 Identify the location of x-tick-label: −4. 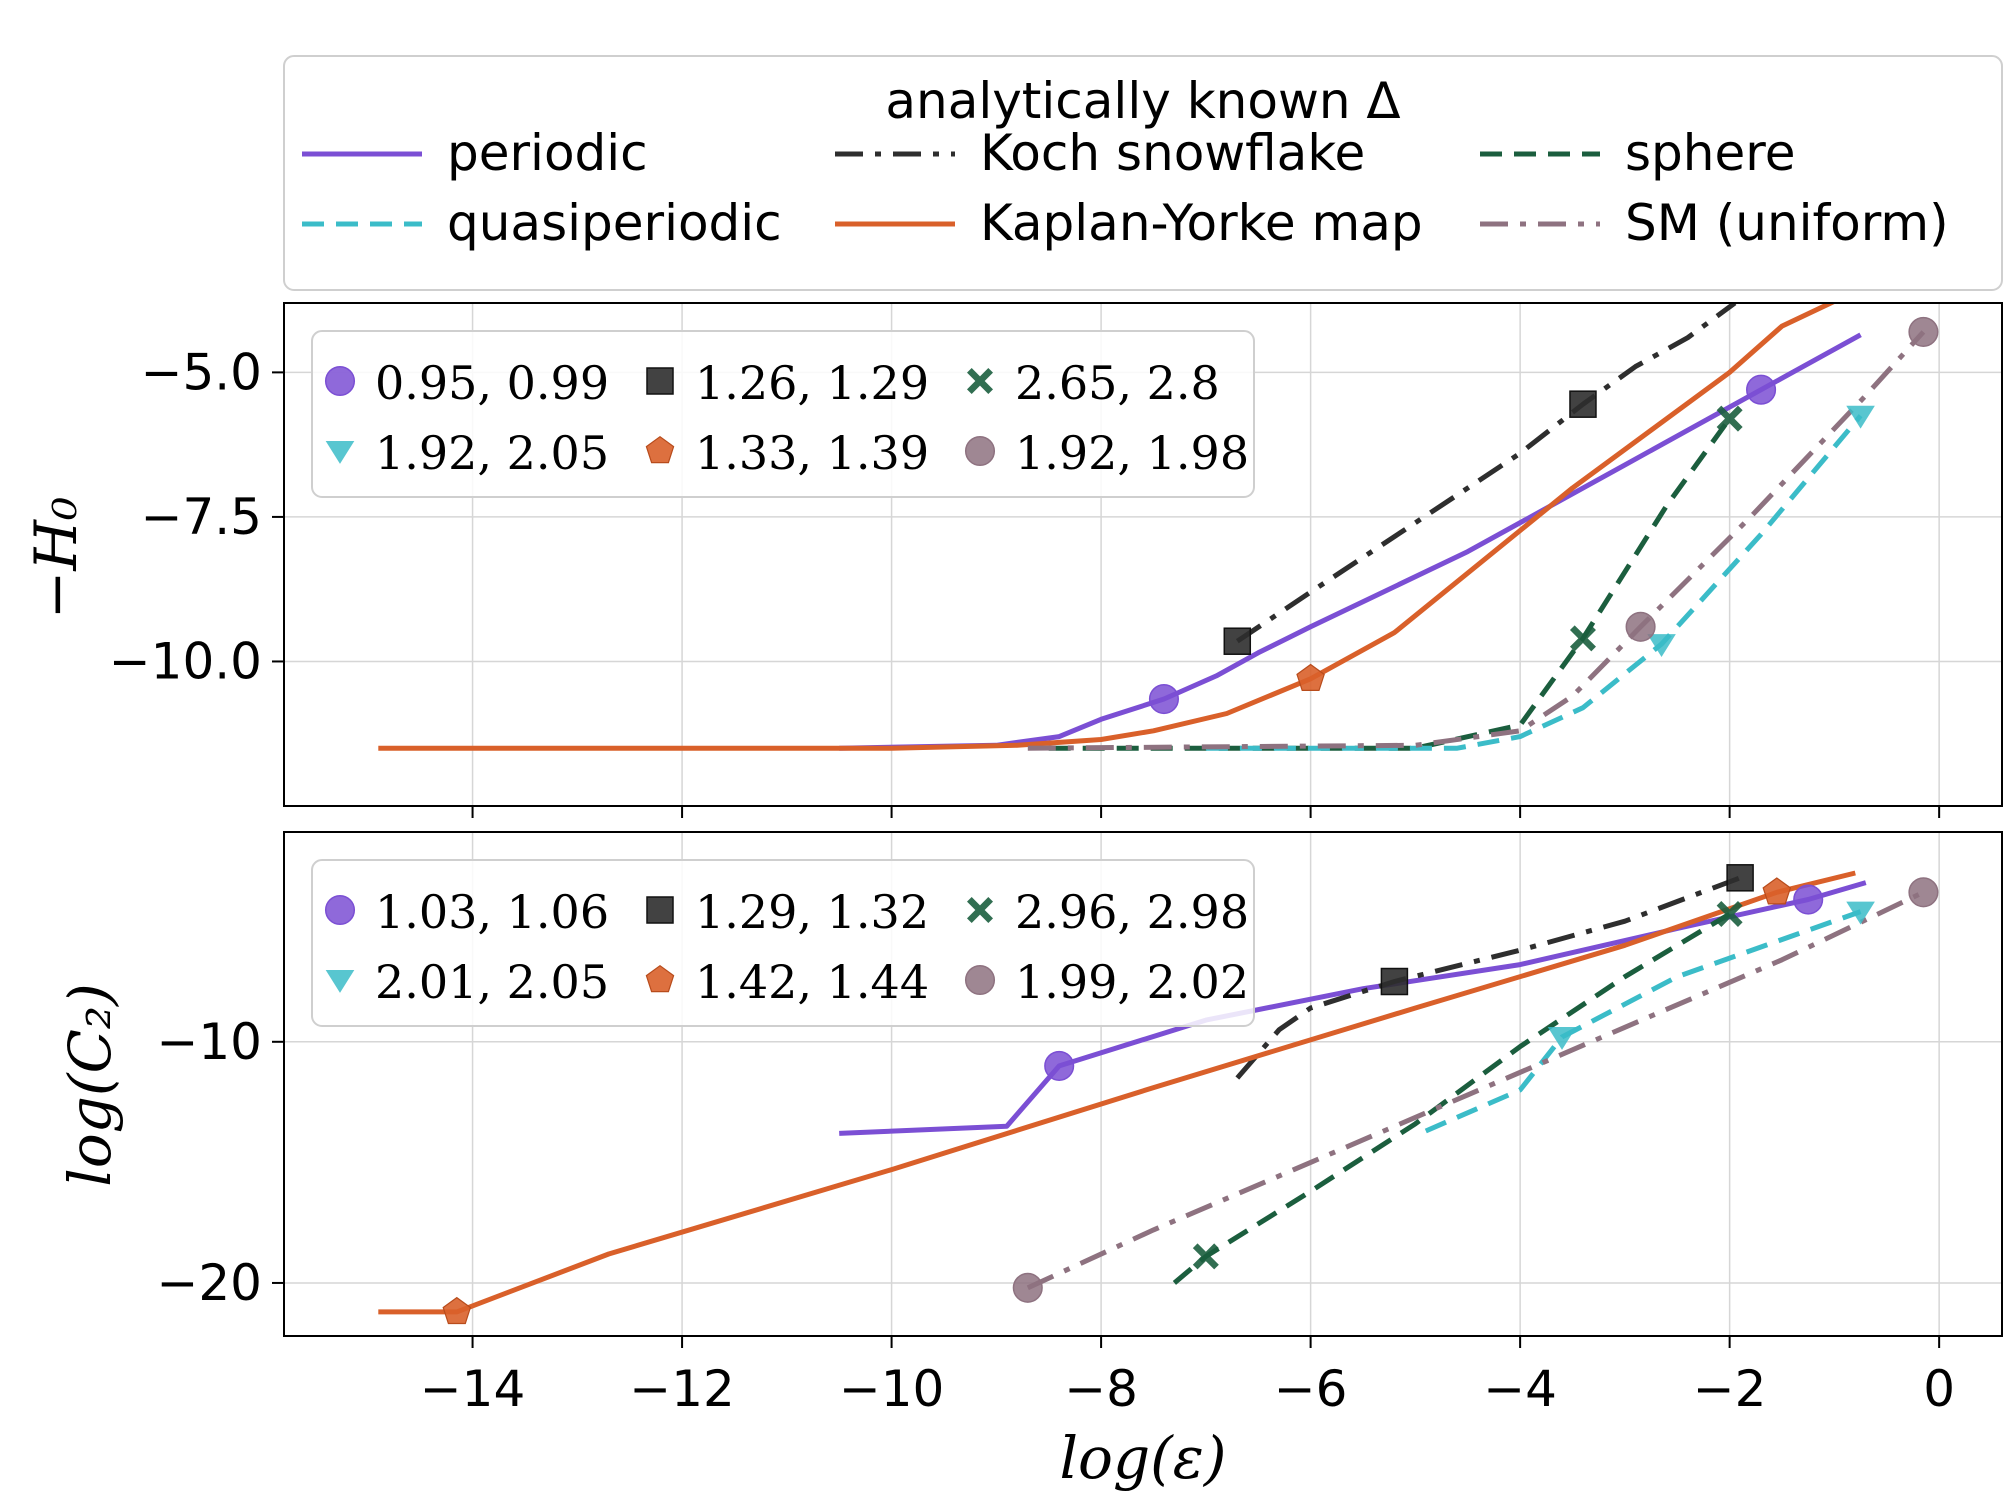
(1520, 1389).